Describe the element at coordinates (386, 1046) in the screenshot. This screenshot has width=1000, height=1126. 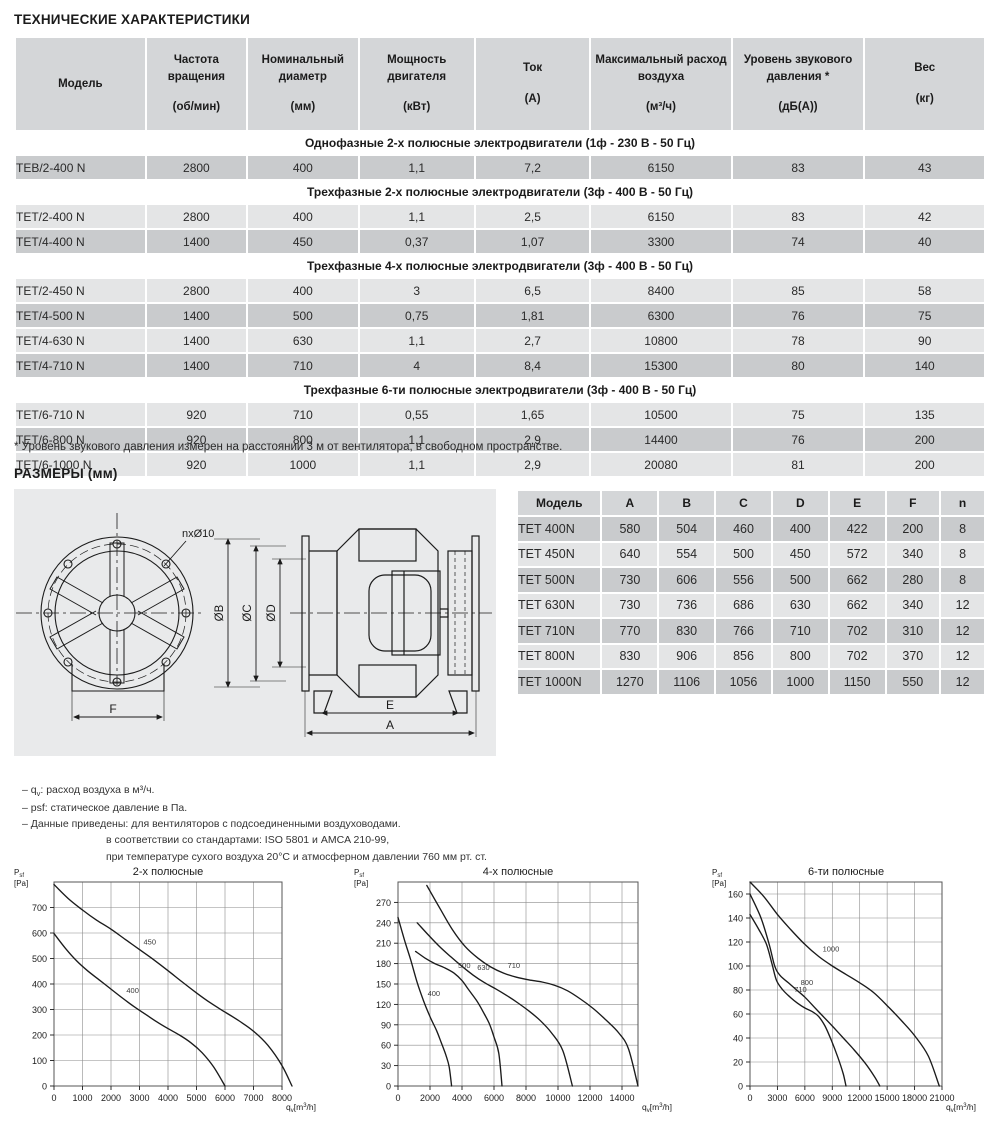
I see `svg-text: 60` at that location.